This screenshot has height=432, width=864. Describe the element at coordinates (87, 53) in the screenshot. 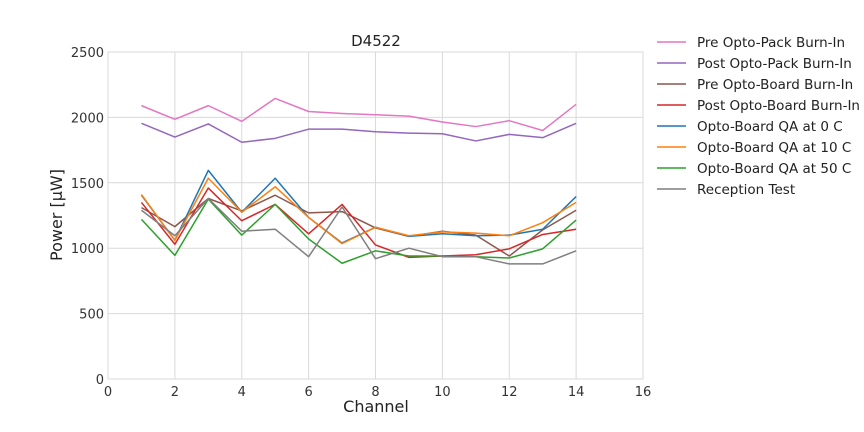

I see `y-tick-label: 2500` at that location.